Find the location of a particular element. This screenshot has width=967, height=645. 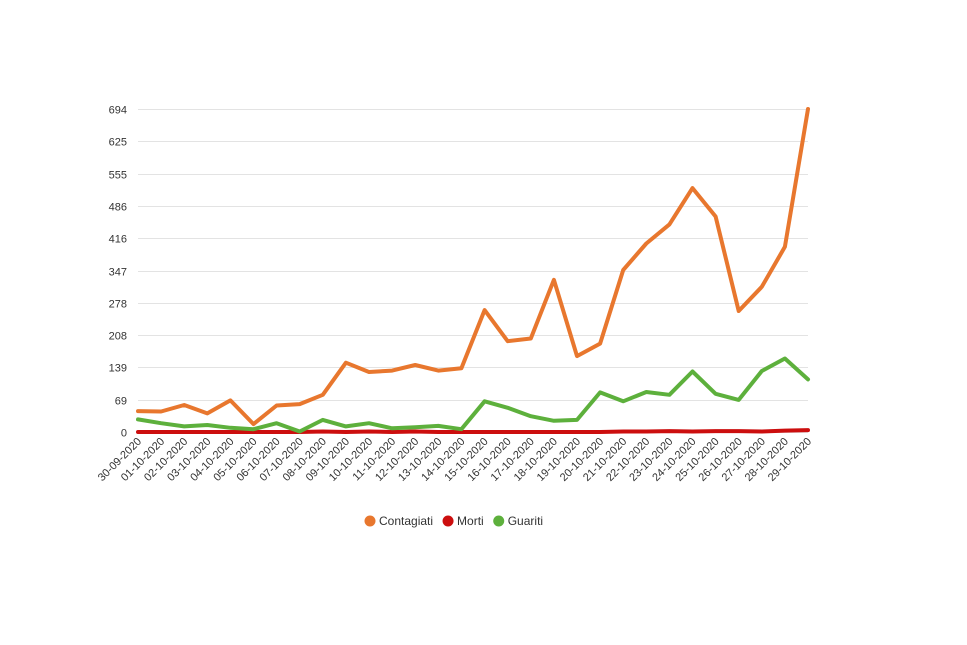

legend-label: Guariti is located at coordinates (525, 521).